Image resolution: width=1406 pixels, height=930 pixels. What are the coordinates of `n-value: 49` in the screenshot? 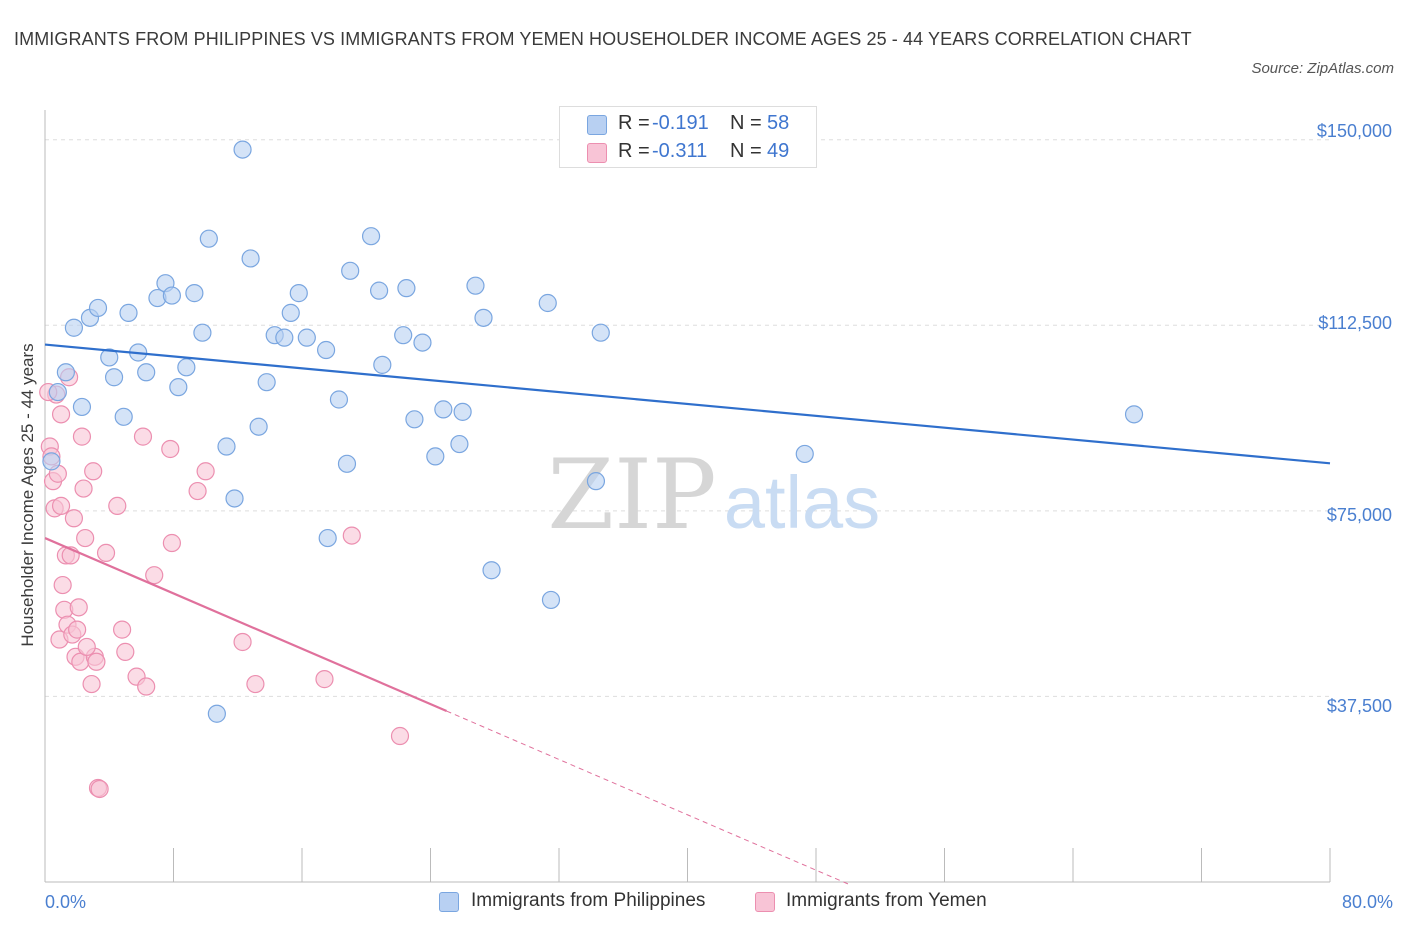 It's located at (778, 151).